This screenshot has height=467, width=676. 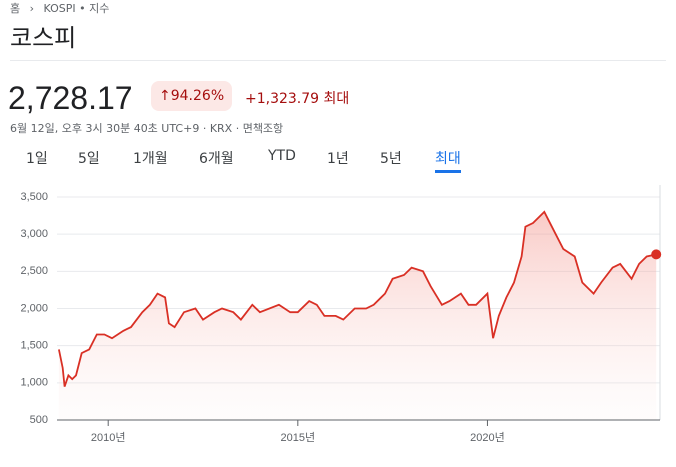 What do you see at coordinates (656, 254) in the screenshot?
I see `last-point` at bounding box center [656, 254].